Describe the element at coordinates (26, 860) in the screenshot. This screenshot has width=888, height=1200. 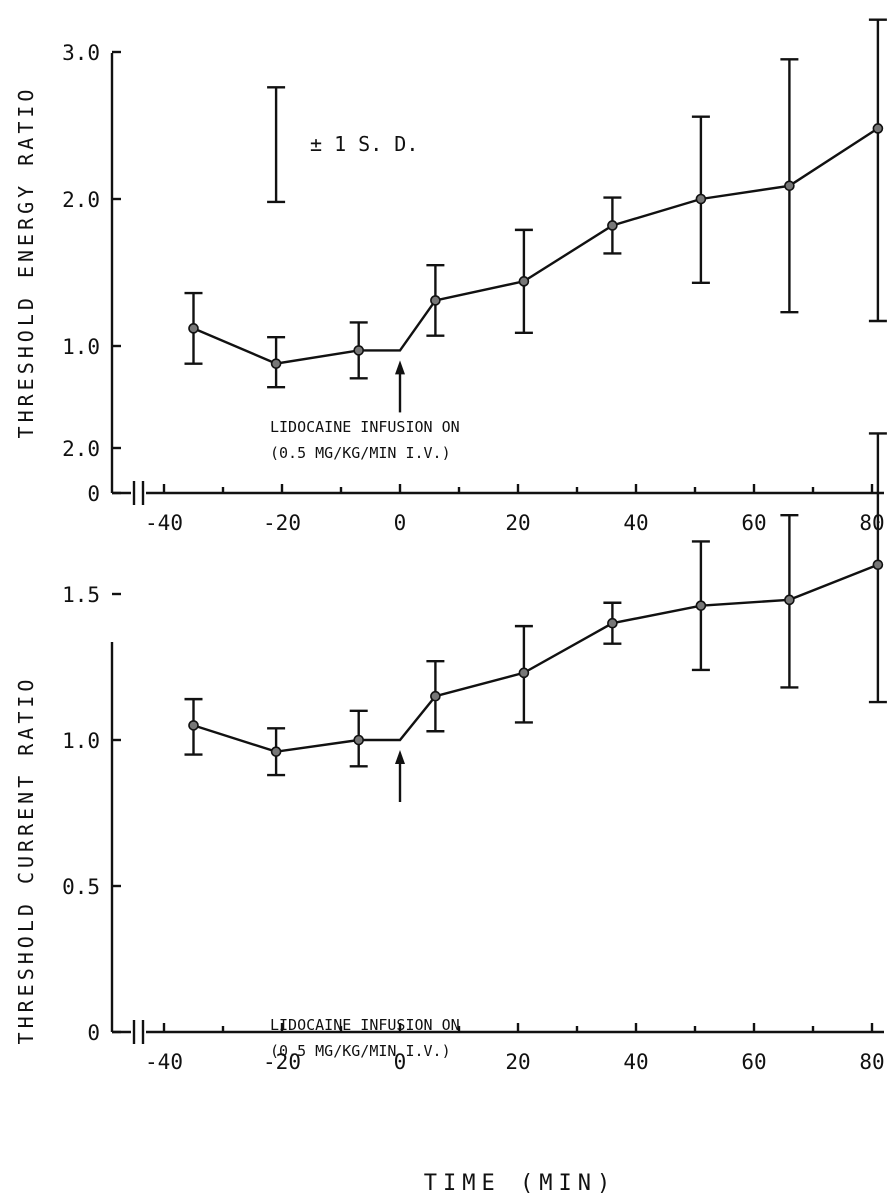
I see `y-axis-label: THRESHOLD CURRENT RATIO` at that location.